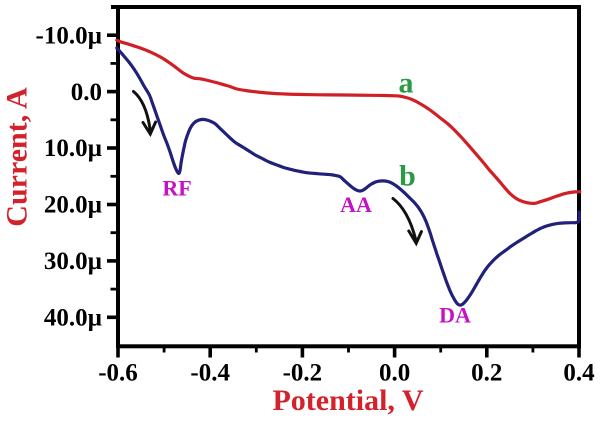  Describe the element at coordinates (73, 205) in the screenshot. I see `svg-text: 20.0µ` at that location.